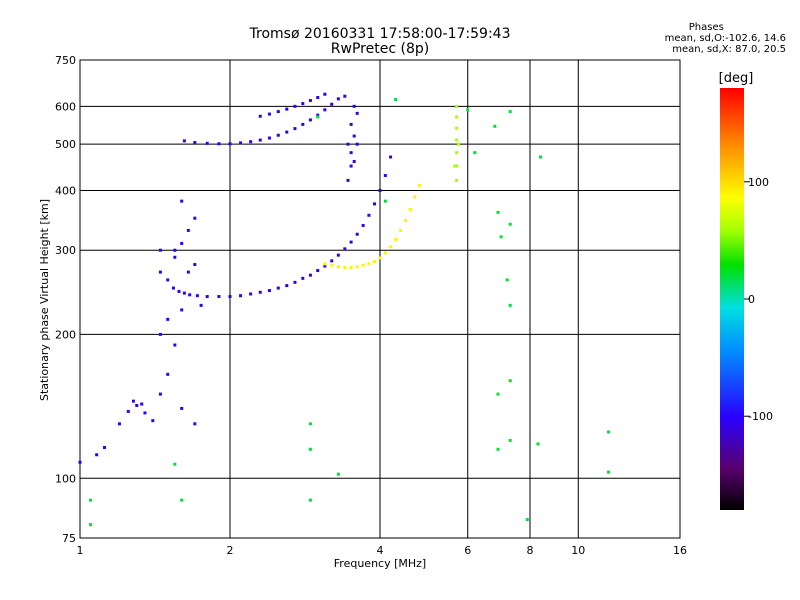 The width and height of the screenshot is (800, 600). What do you see at coordinates (736, 78) in the screenshot?
I see `colorbar-label: [deg]` at bounding box center [736, 78].